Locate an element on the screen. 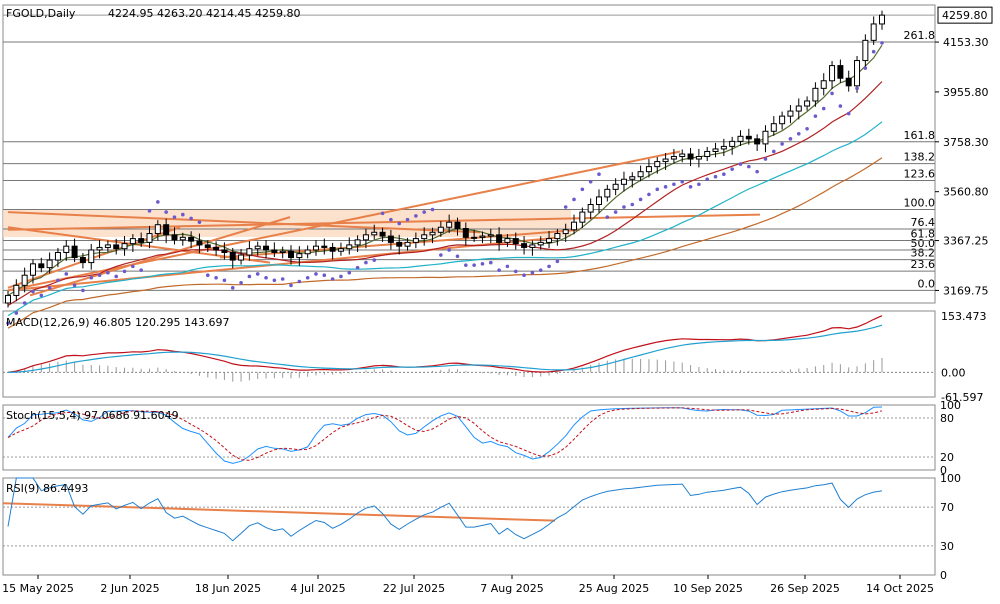  rsi-panel is located at coordinates (468, 512).